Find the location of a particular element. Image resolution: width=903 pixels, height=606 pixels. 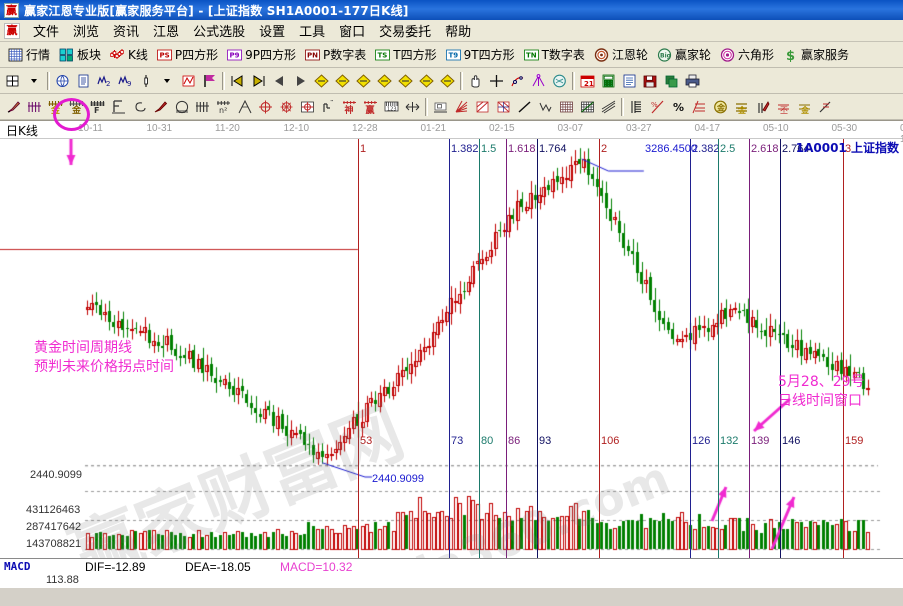

toolbar-line-up-button is located at coordinates (524, 106).